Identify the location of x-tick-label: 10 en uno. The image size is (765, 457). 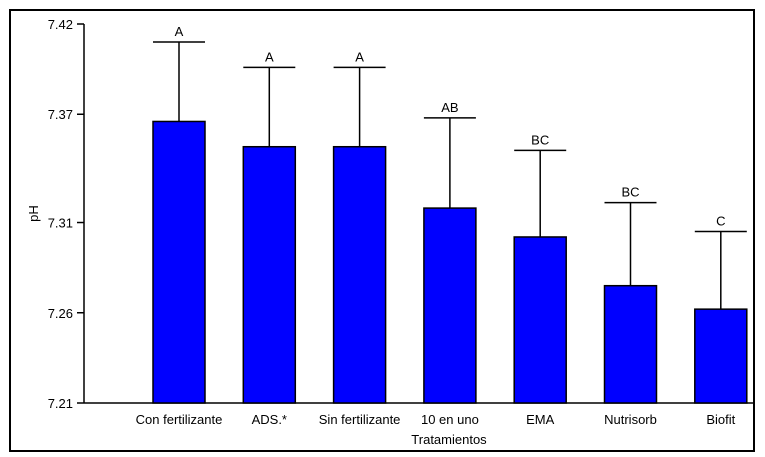
(450, 419).